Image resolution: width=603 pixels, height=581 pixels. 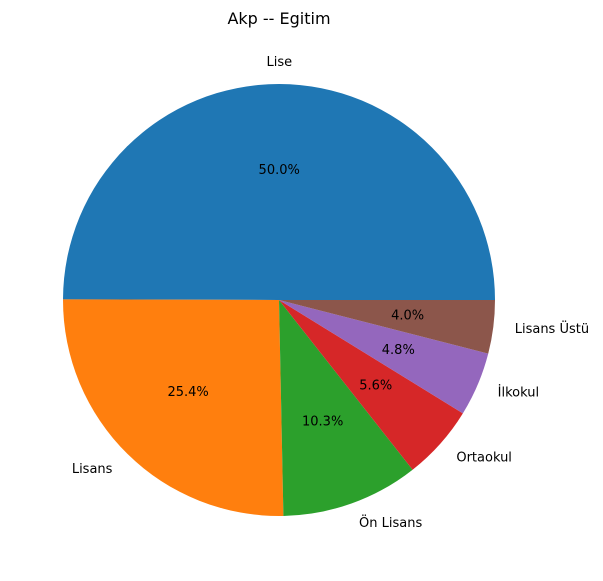 What do you see at coordinates (484, 458) in the screenshot?
I see `category-label-ortaokul: Ortaokul` at bounding box center [484, 458].